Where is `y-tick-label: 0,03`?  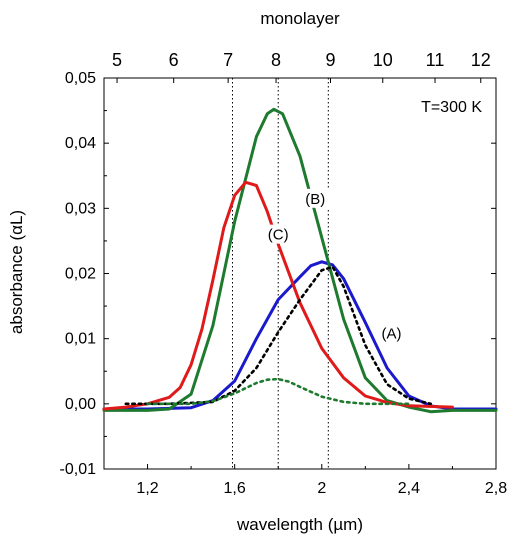 y-tick-label: 0,03 is located at coordinates (80, 208).